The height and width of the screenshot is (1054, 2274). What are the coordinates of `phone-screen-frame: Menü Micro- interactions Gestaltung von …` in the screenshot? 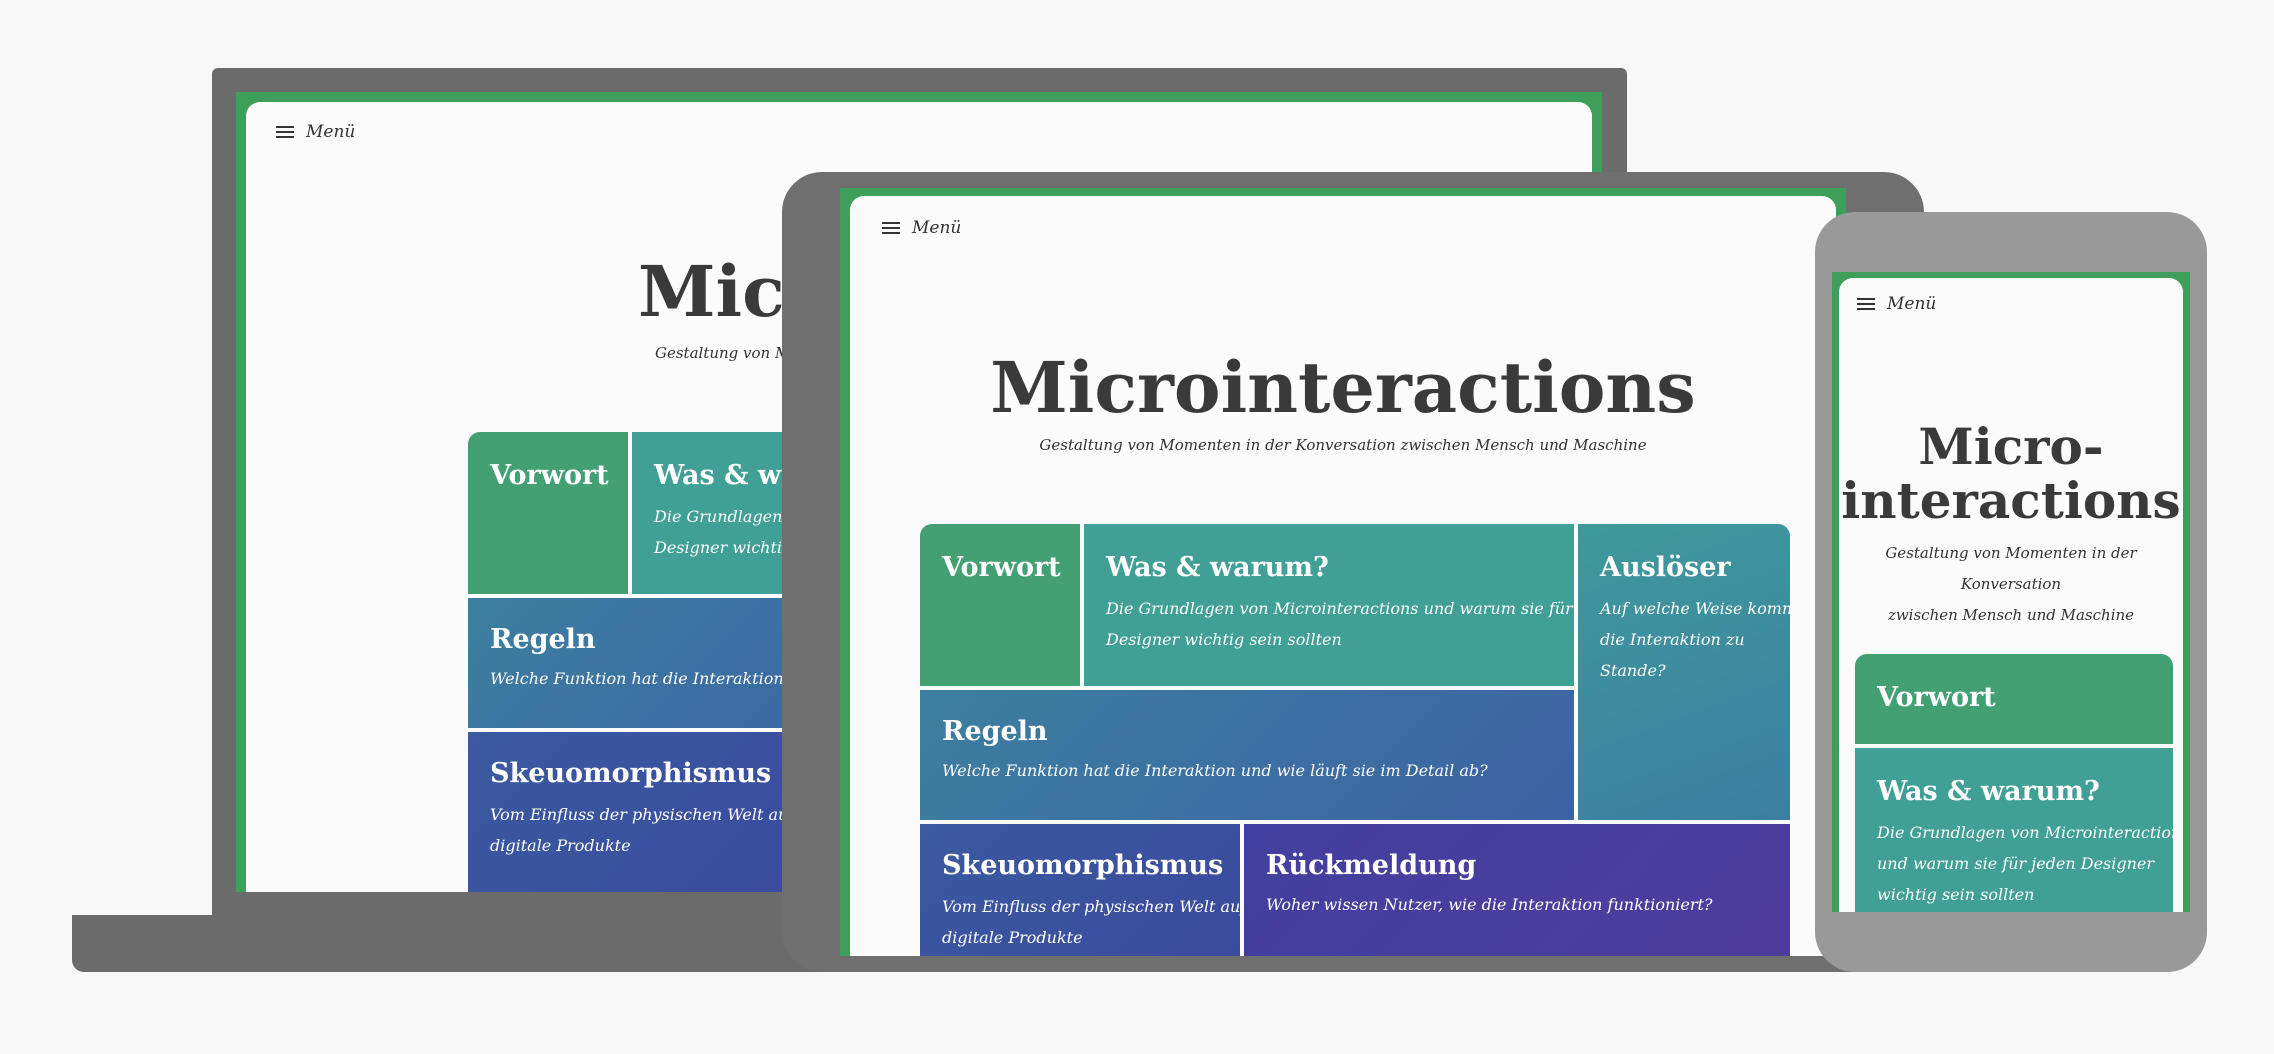 It's located at (2011, 592).